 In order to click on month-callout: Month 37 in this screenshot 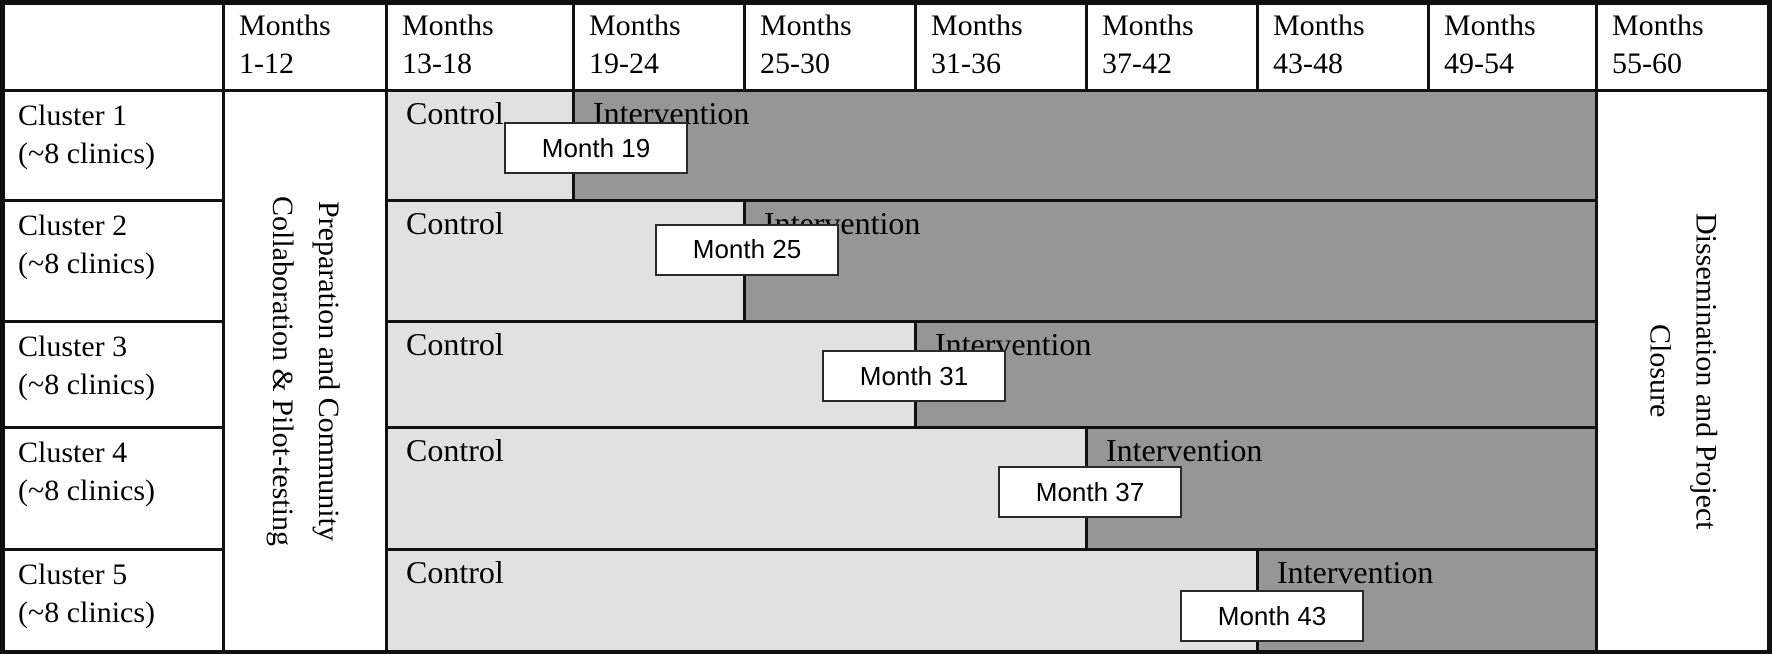, I will do `click(1090, 492)`.